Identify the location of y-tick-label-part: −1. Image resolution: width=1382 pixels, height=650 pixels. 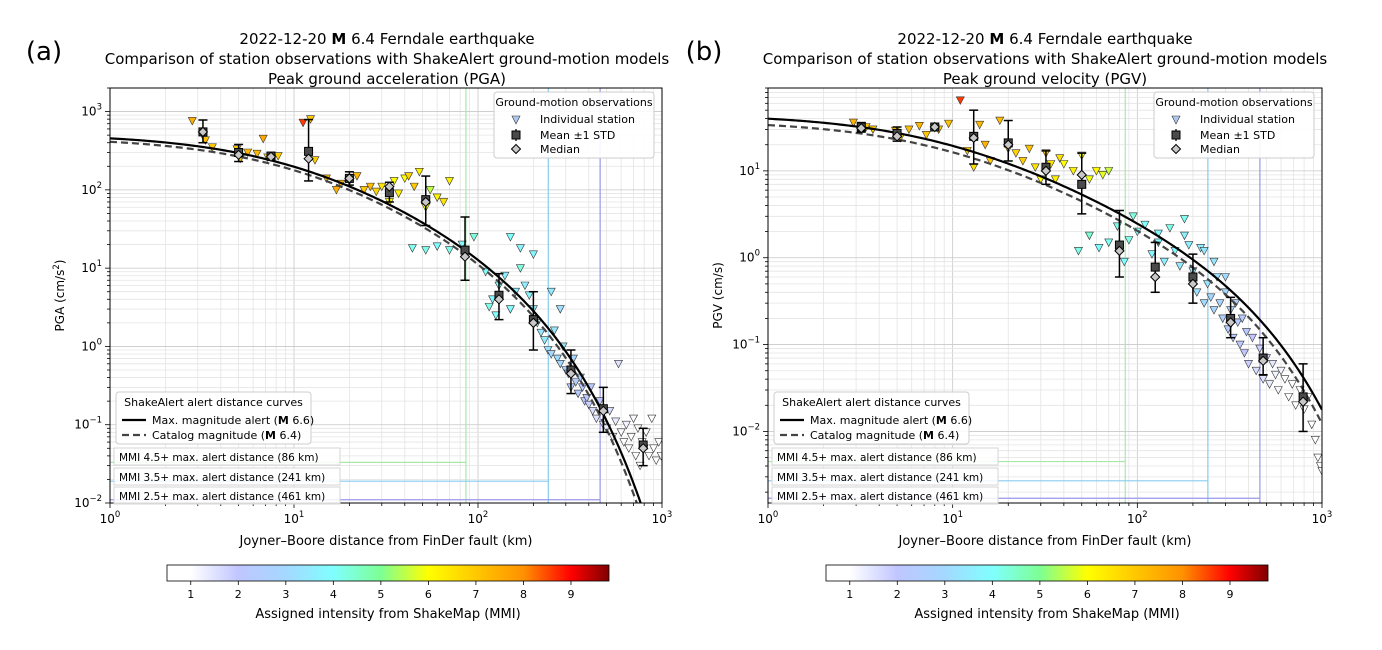
(753, 341).